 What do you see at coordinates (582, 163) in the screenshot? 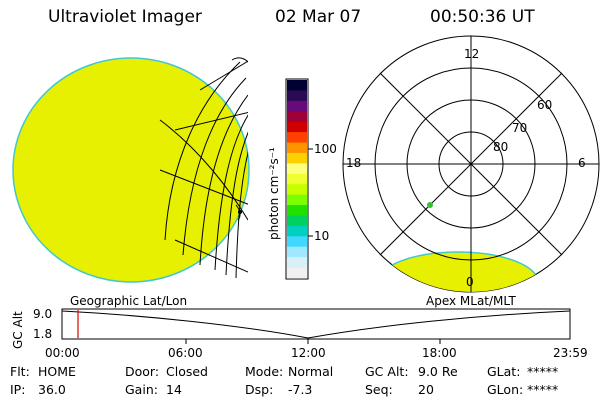
I see `mlt-label-6: 6` at bounding box center [582, 163].